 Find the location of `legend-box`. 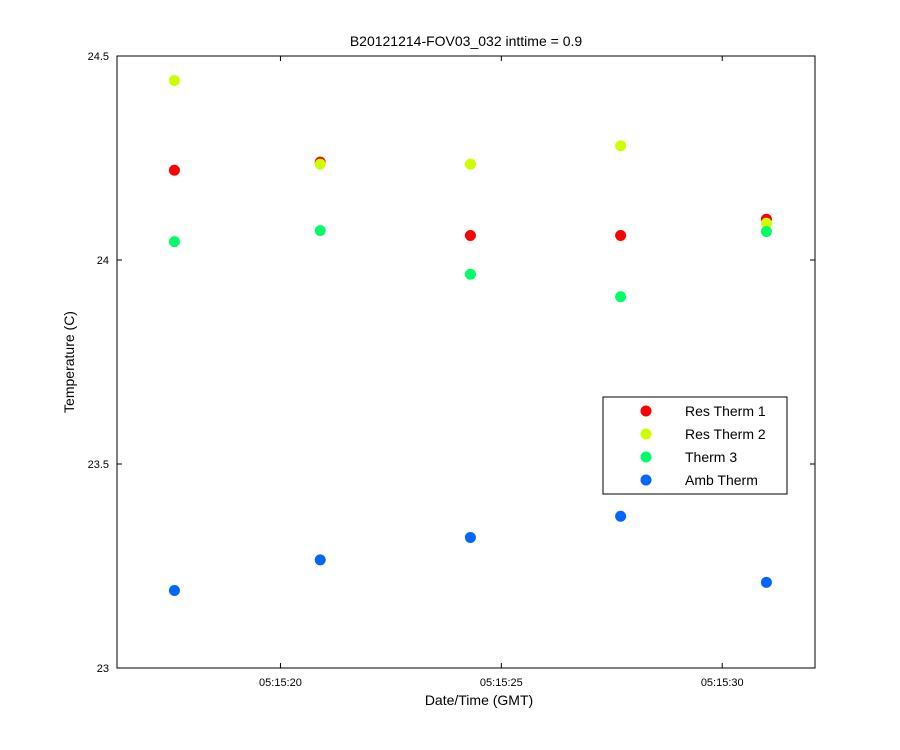

legend-box is located at coordinates (695, 445).